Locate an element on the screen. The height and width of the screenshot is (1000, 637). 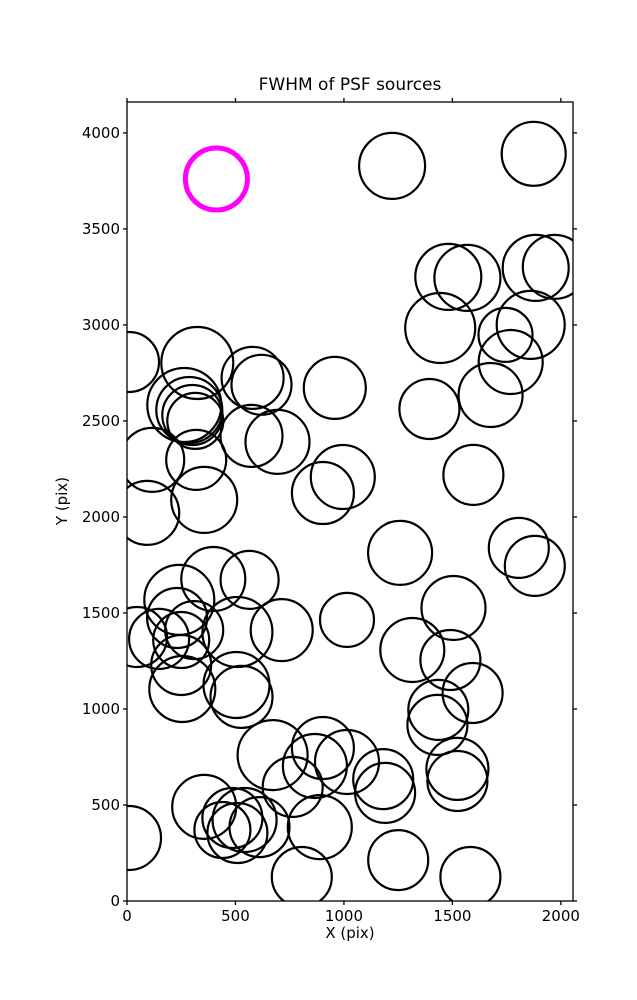
x-tick-label: 2000 is located at coordinates (560, 916).